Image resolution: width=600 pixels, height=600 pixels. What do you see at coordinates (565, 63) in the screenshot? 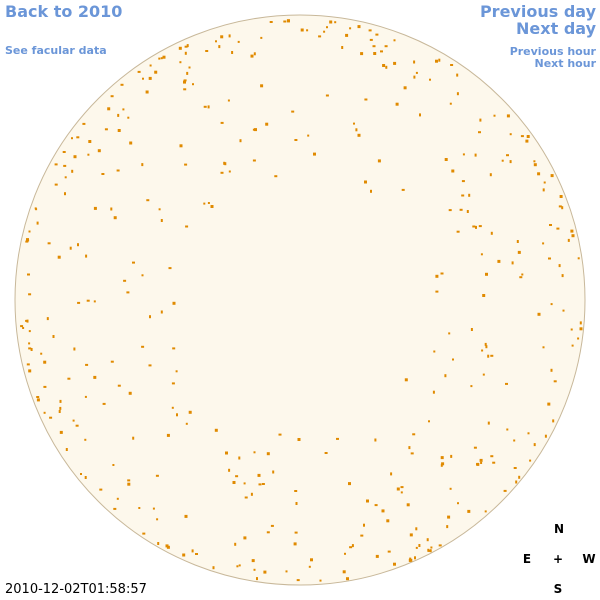
I see `next-hour-link: Next hour` at bounding box center [565, 63].